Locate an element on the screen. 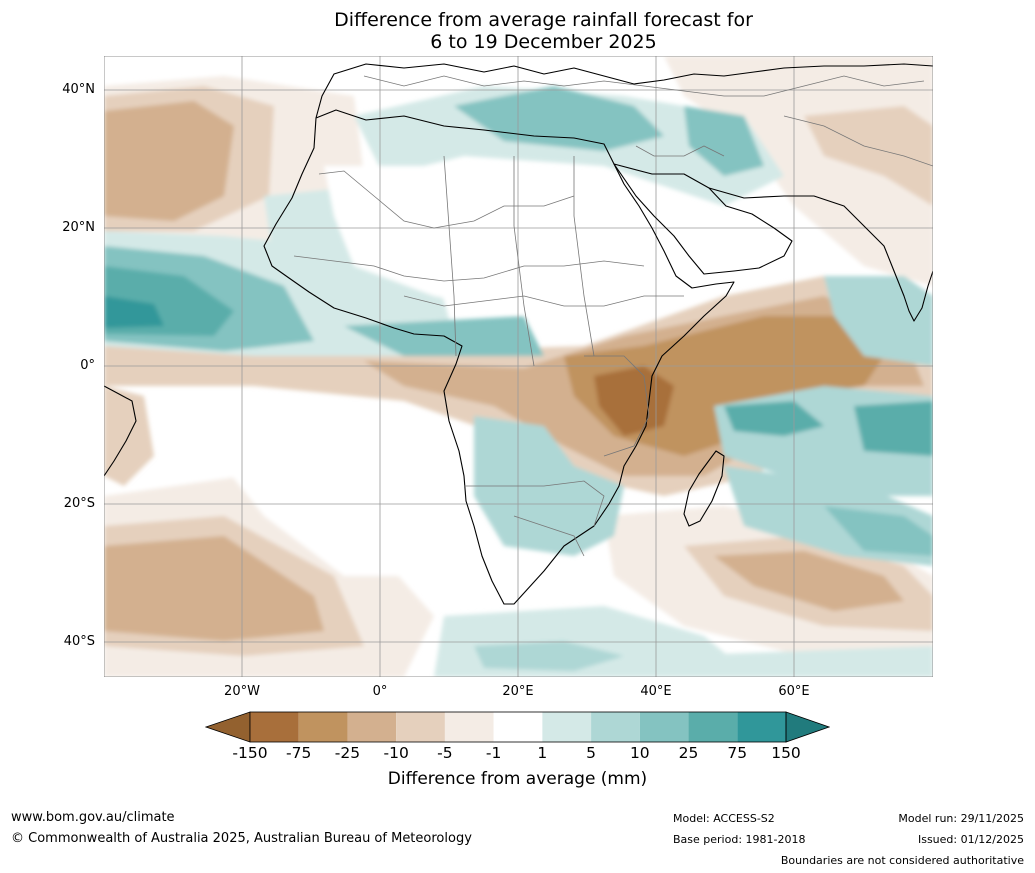  anomaly-teal-southern-africa is located at coordinates (549, 486).